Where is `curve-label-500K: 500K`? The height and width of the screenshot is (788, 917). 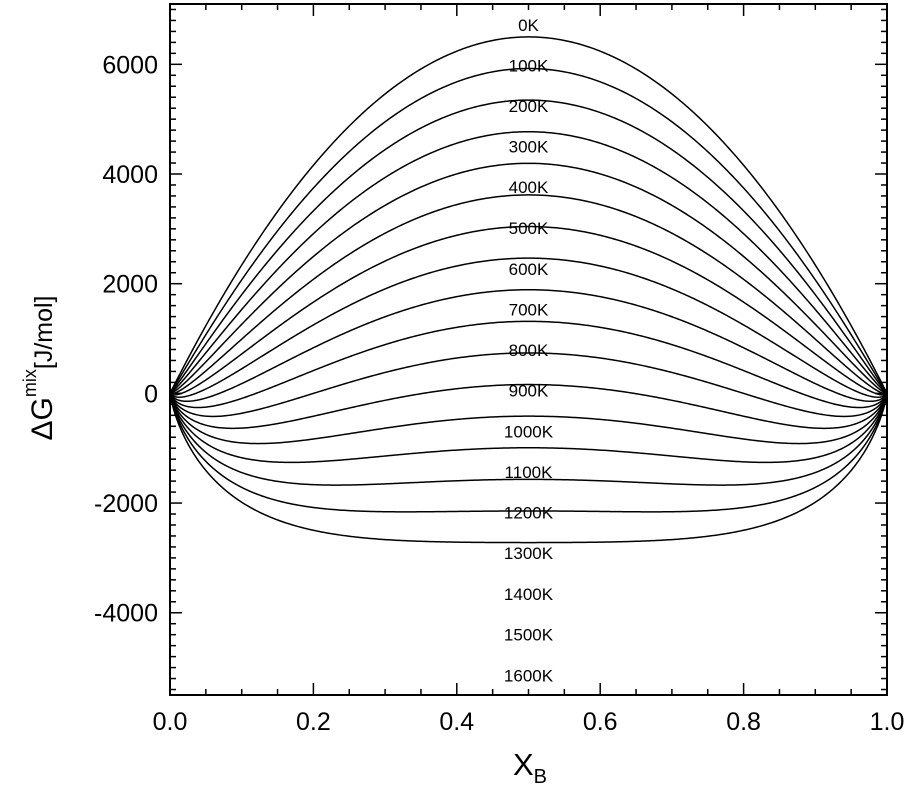 curve-label-500K: 500K is located at coordinates (529, 228).